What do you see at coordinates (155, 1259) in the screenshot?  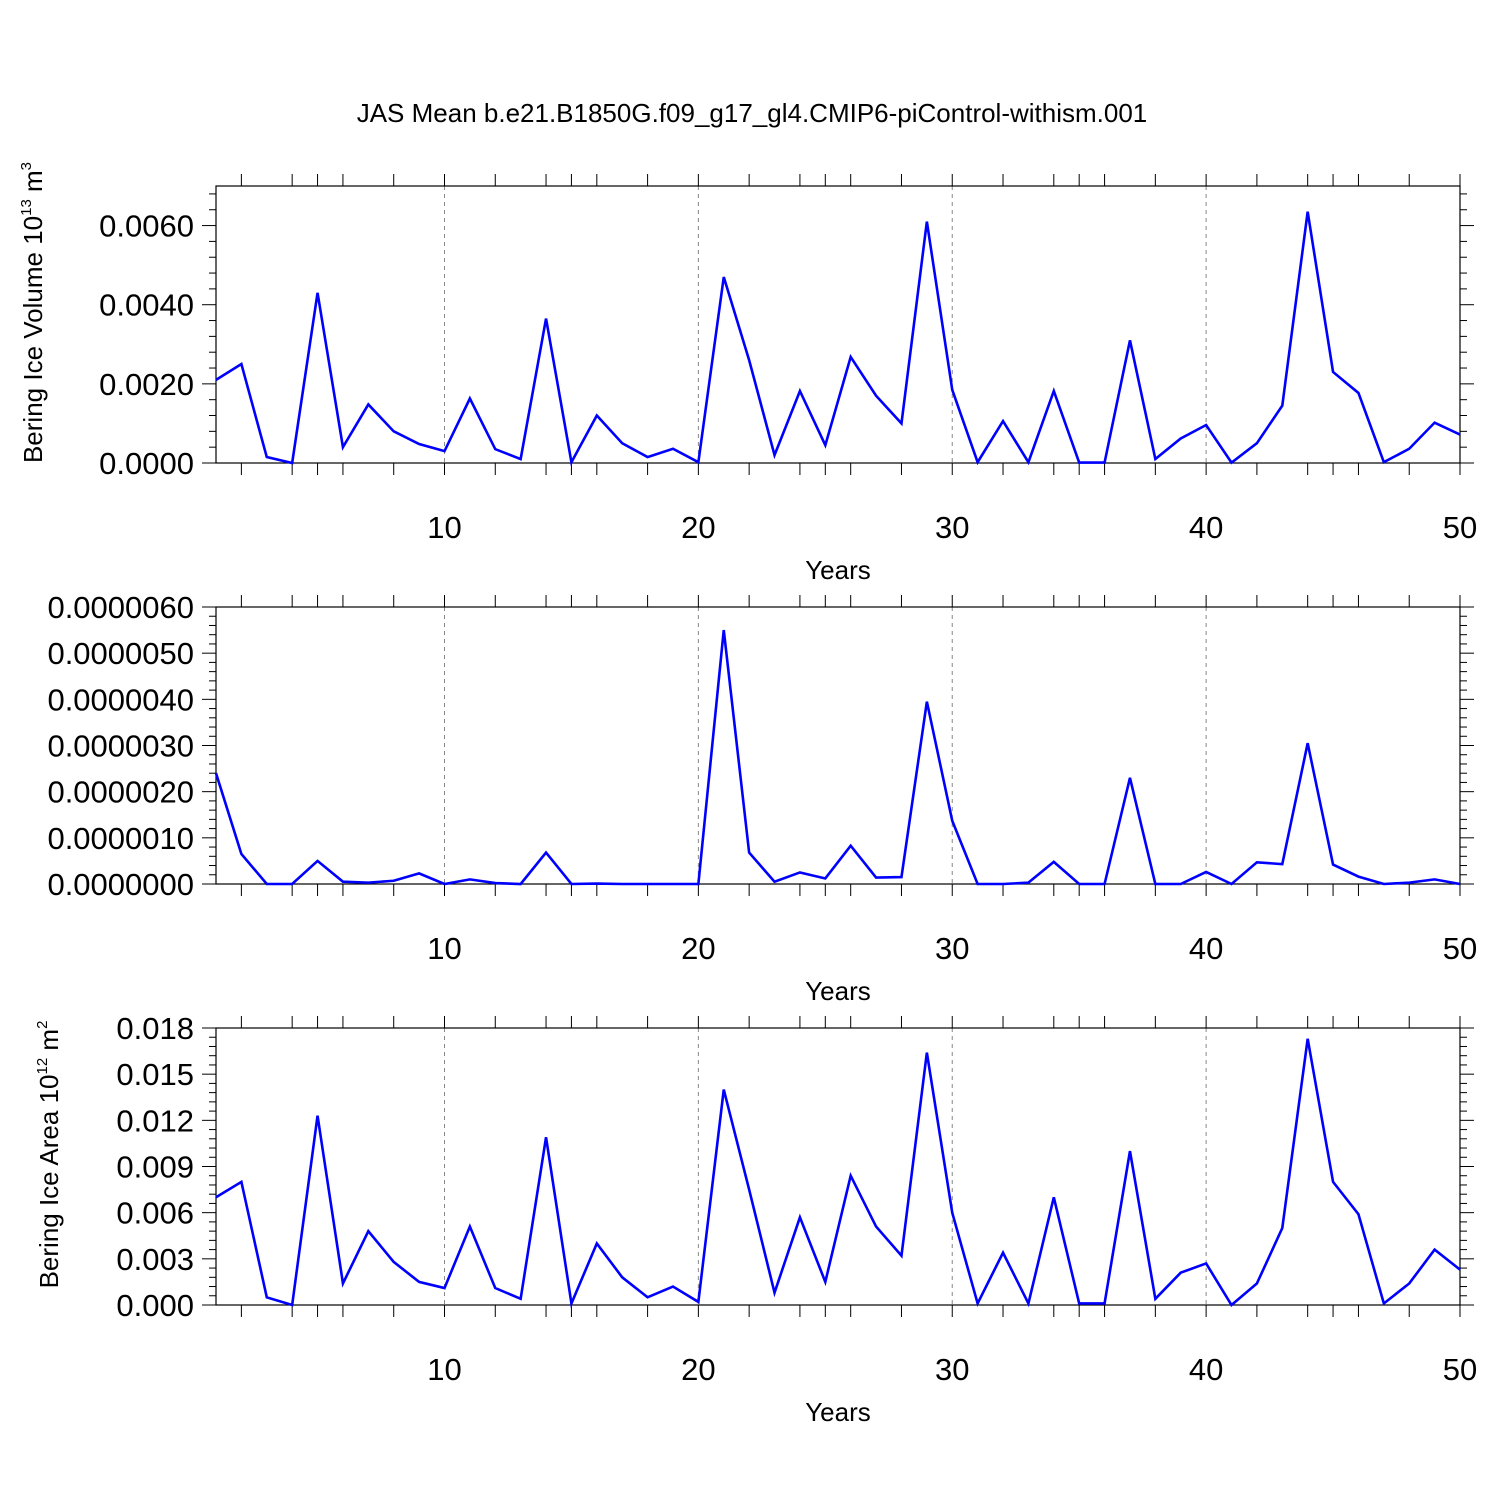 I see `y-tick-label: 0.003` at bounding box center [155, 1259].